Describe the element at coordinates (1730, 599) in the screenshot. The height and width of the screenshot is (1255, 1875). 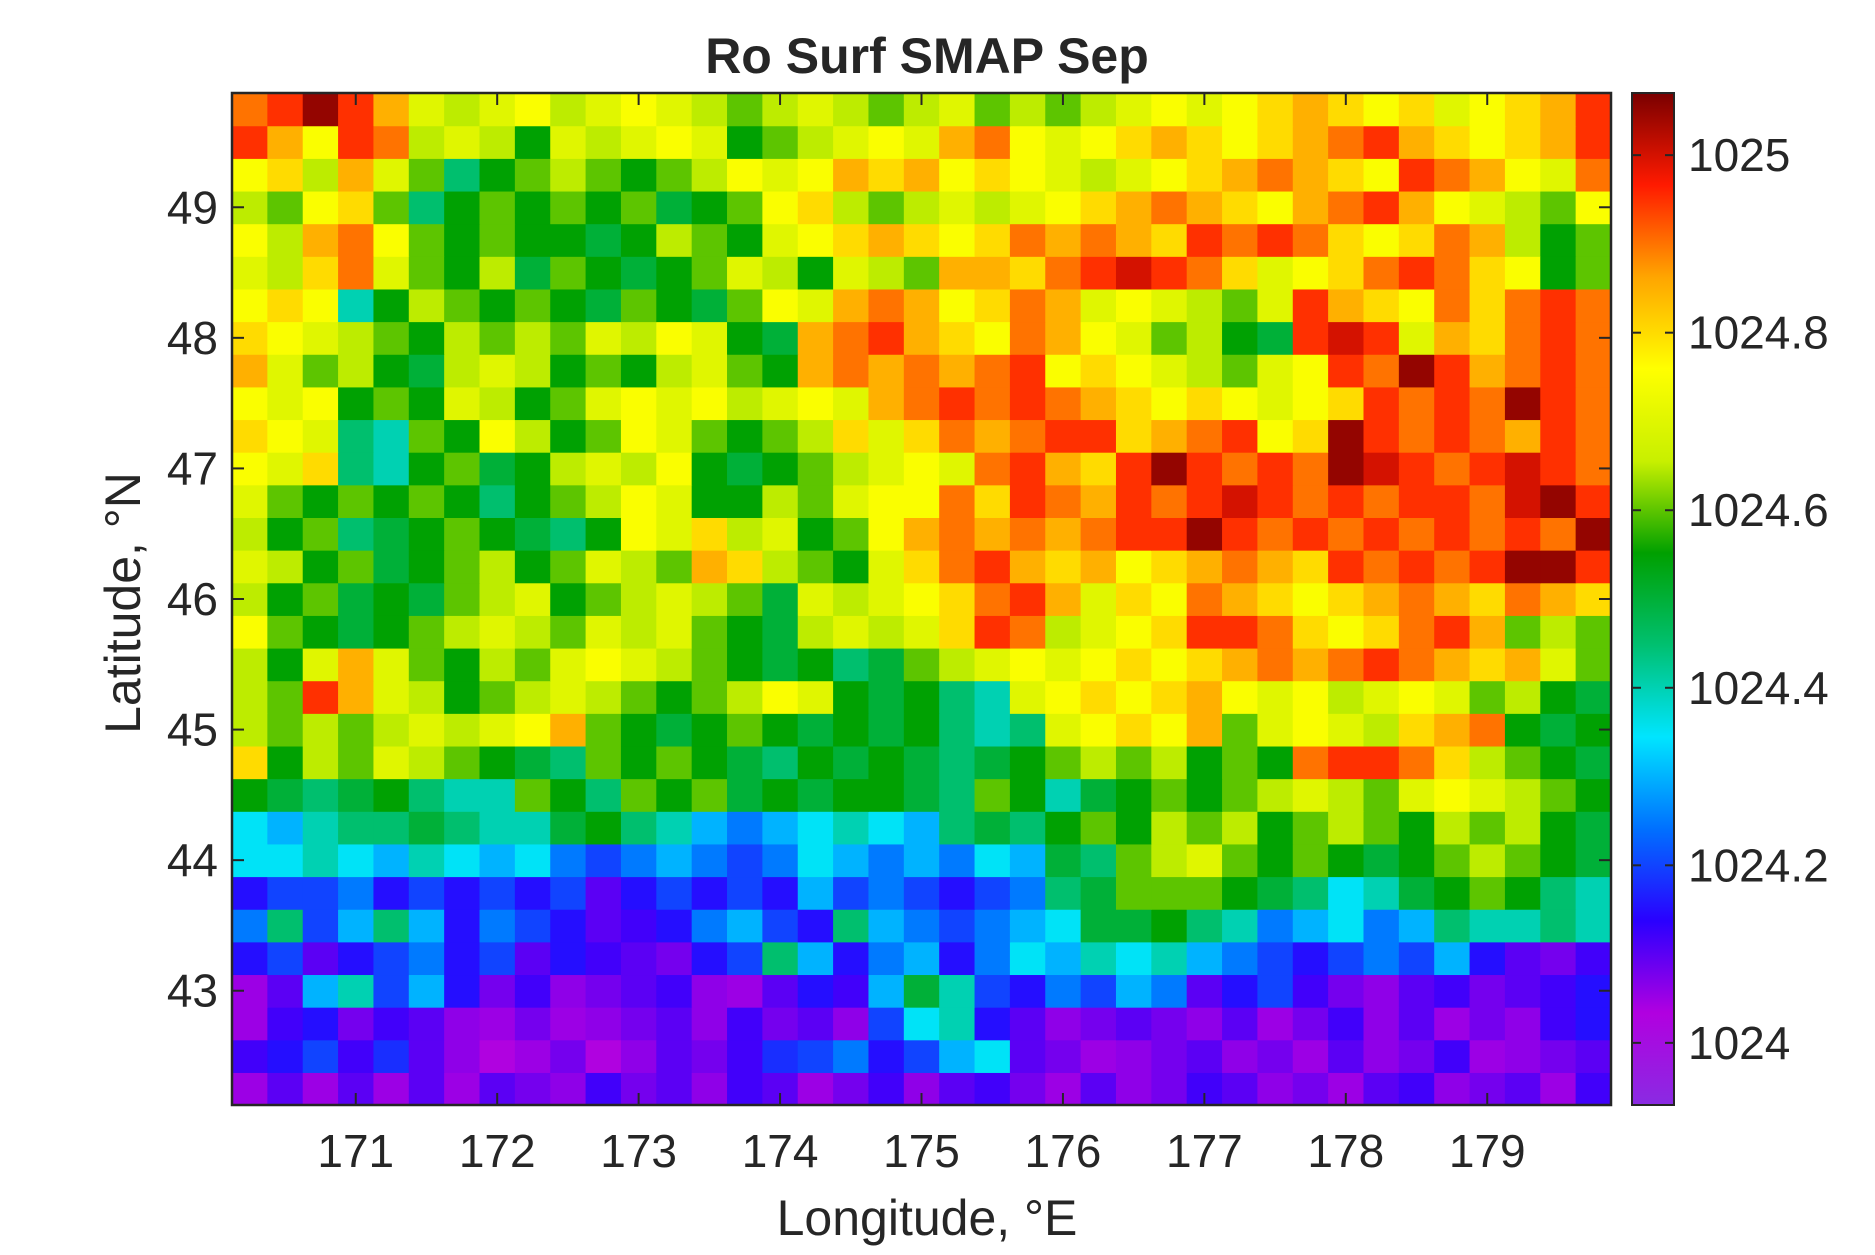
I see `colorbar-ticks: 1024 1024.2 1024.4 1024.6 1024.8 1025` at that location.